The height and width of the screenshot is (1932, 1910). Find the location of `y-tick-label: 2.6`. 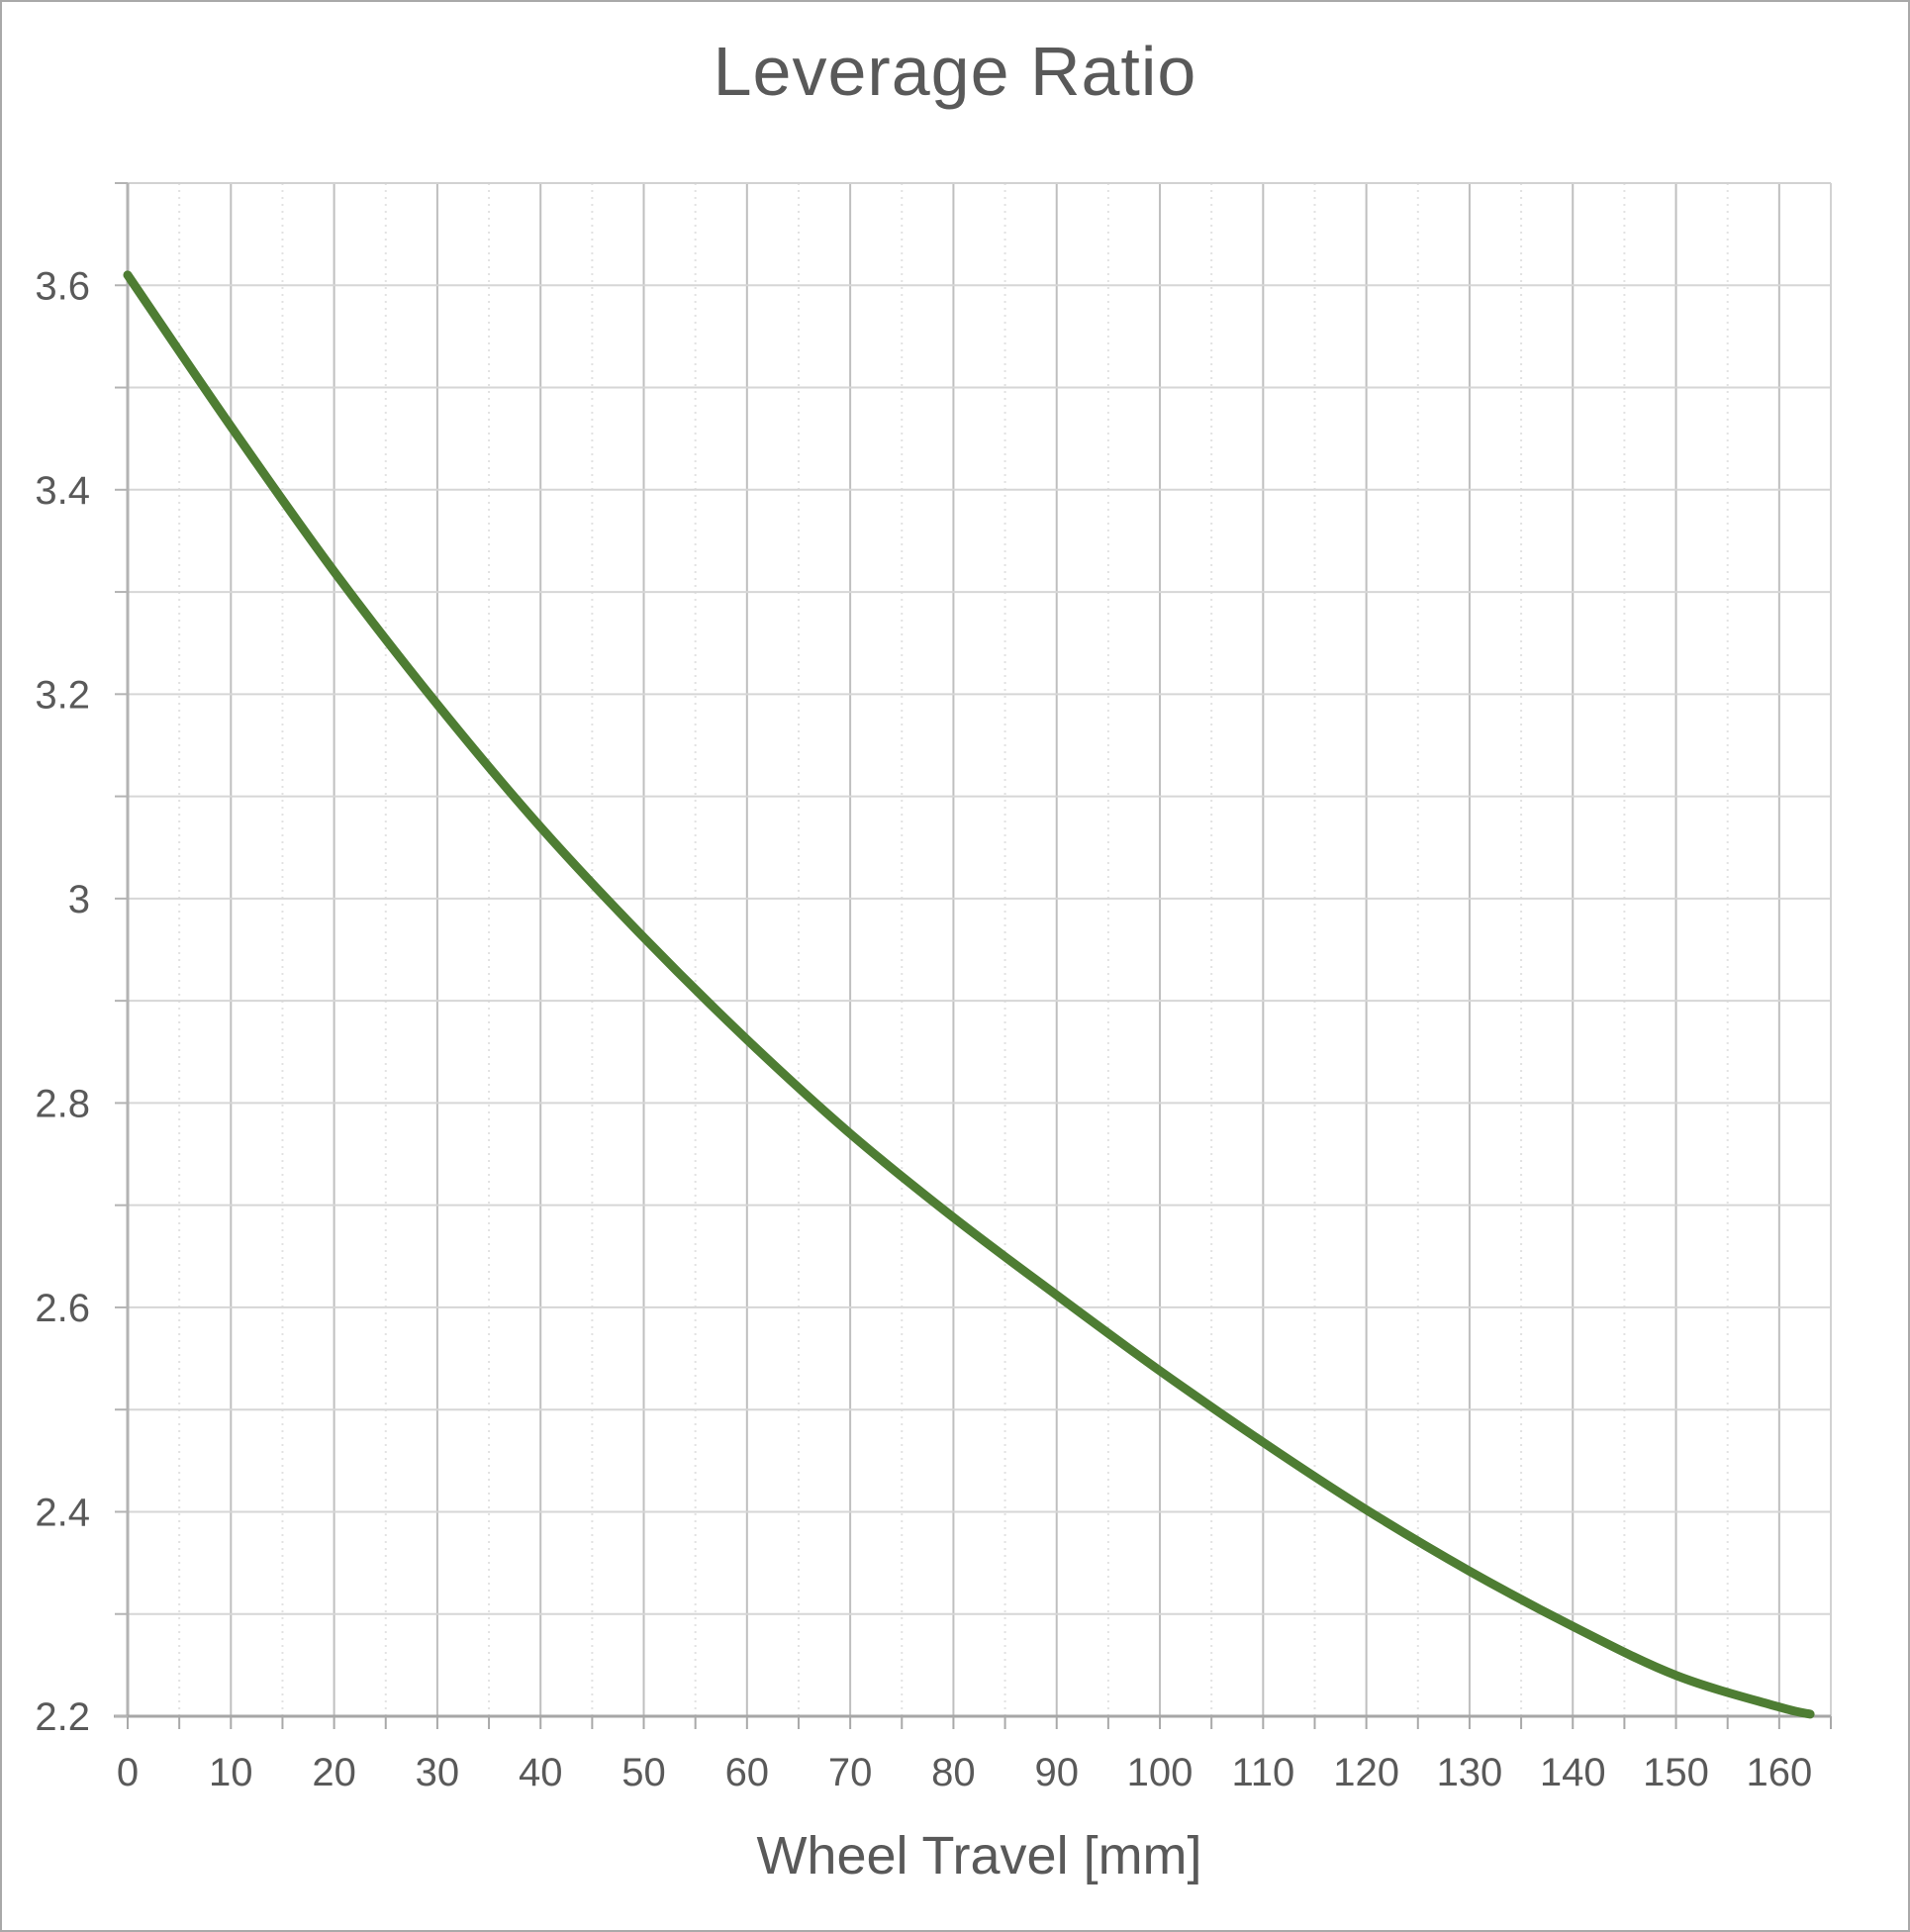

y-tick-label: 2.6 is located at coordinates (62, 1308).